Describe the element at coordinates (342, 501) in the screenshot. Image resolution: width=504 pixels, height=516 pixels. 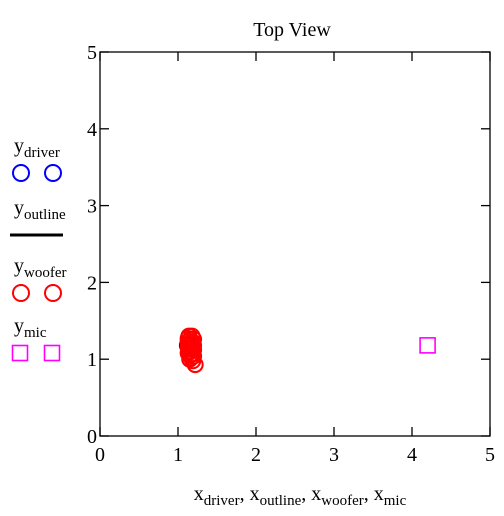
I see `x-label-sub: woofer` at that location.